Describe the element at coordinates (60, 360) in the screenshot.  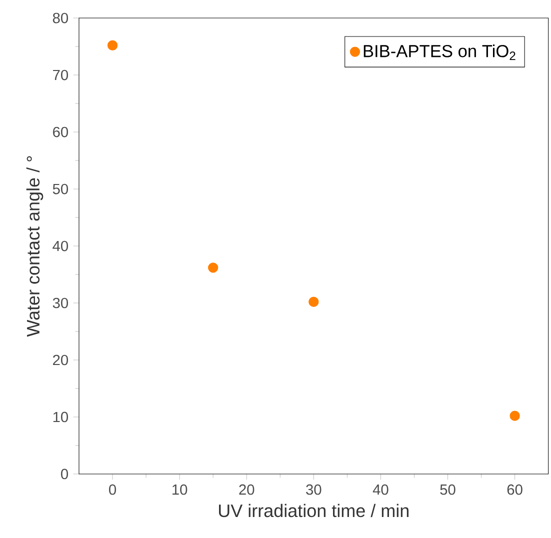
I see `y-tick-label: 20` at that location.